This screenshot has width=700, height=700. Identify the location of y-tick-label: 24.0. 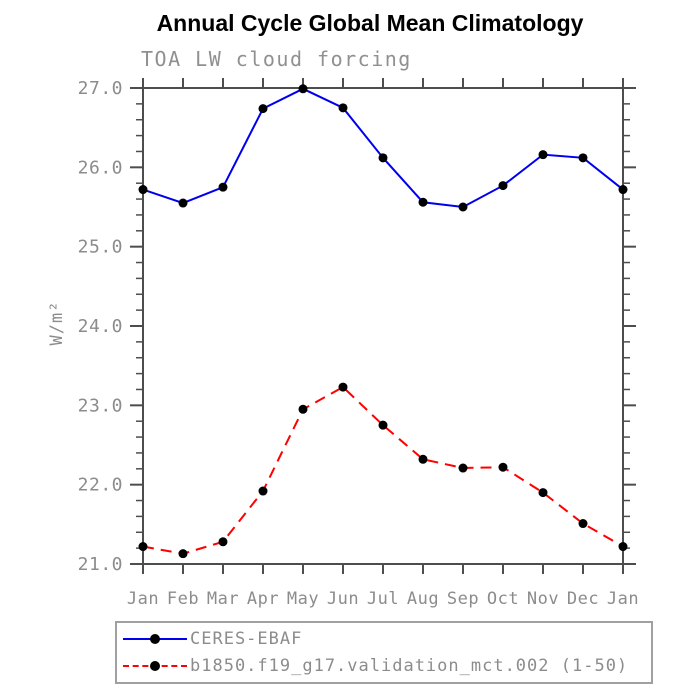
(100, 326).